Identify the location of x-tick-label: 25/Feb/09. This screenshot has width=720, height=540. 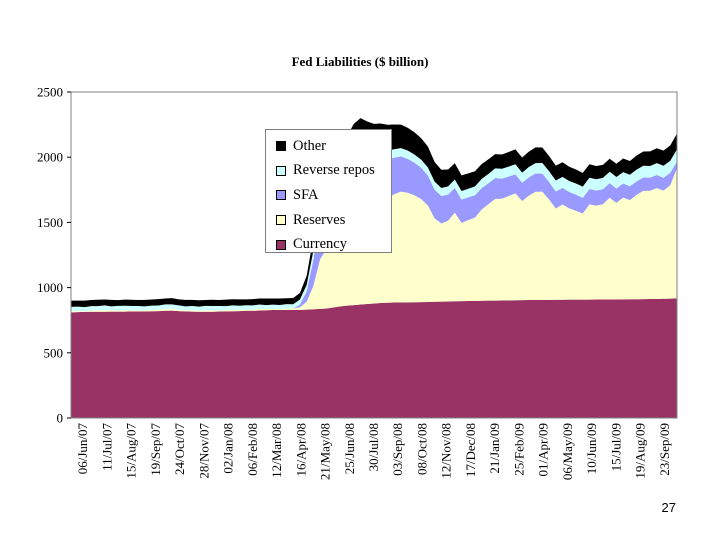
(518, 449).